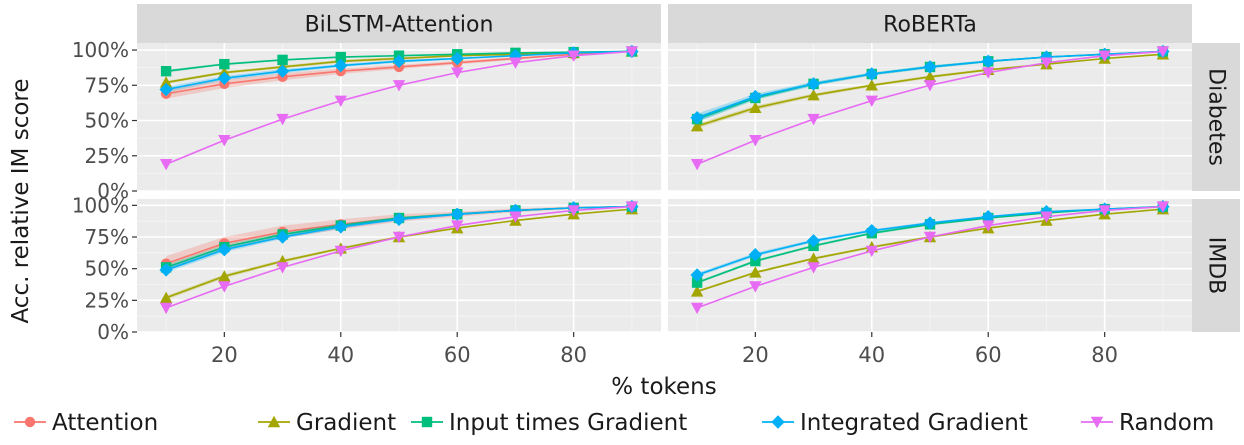 This screenshot has width=1244, height=445. I want to click on legend-item-attention: Attention, so click(86, 423).